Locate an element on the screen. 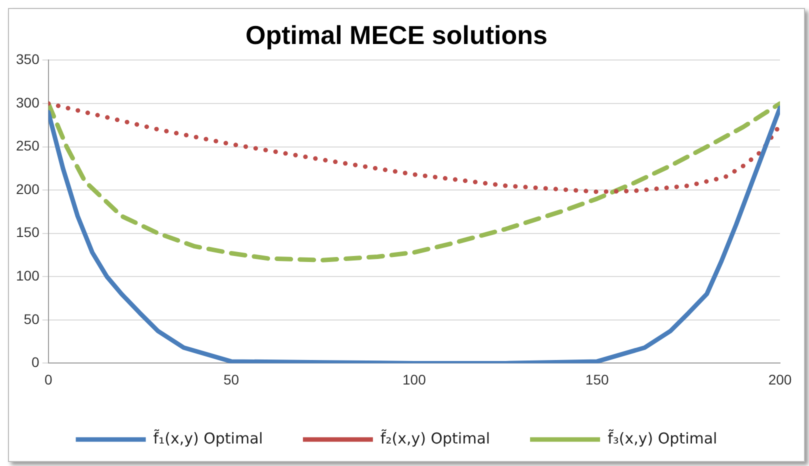 Image resolution: width=809 pixels, height=466 pixels. y-tick-label: 350 is located at coordinates (28, 59).